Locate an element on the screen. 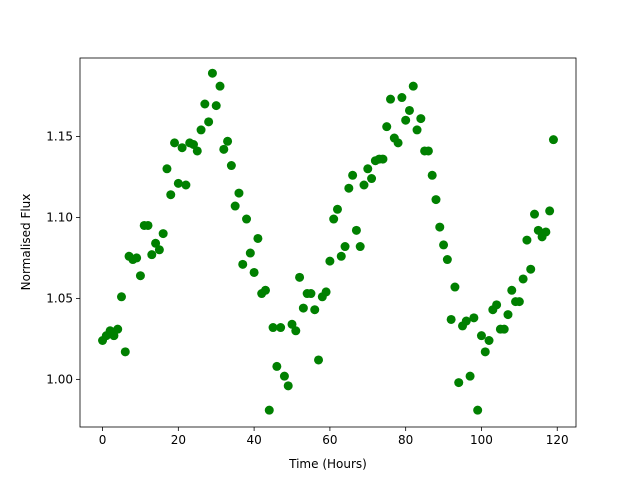  x-tick-label: 100 is located at coordinates (481, 440).